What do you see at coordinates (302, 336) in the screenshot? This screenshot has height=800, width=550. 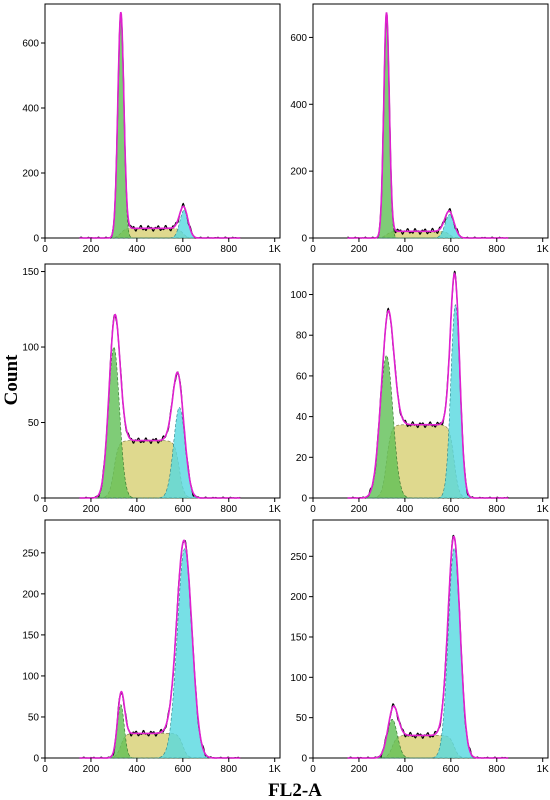 I see `y-tick-label: 80` at bounding box center [302, 336].